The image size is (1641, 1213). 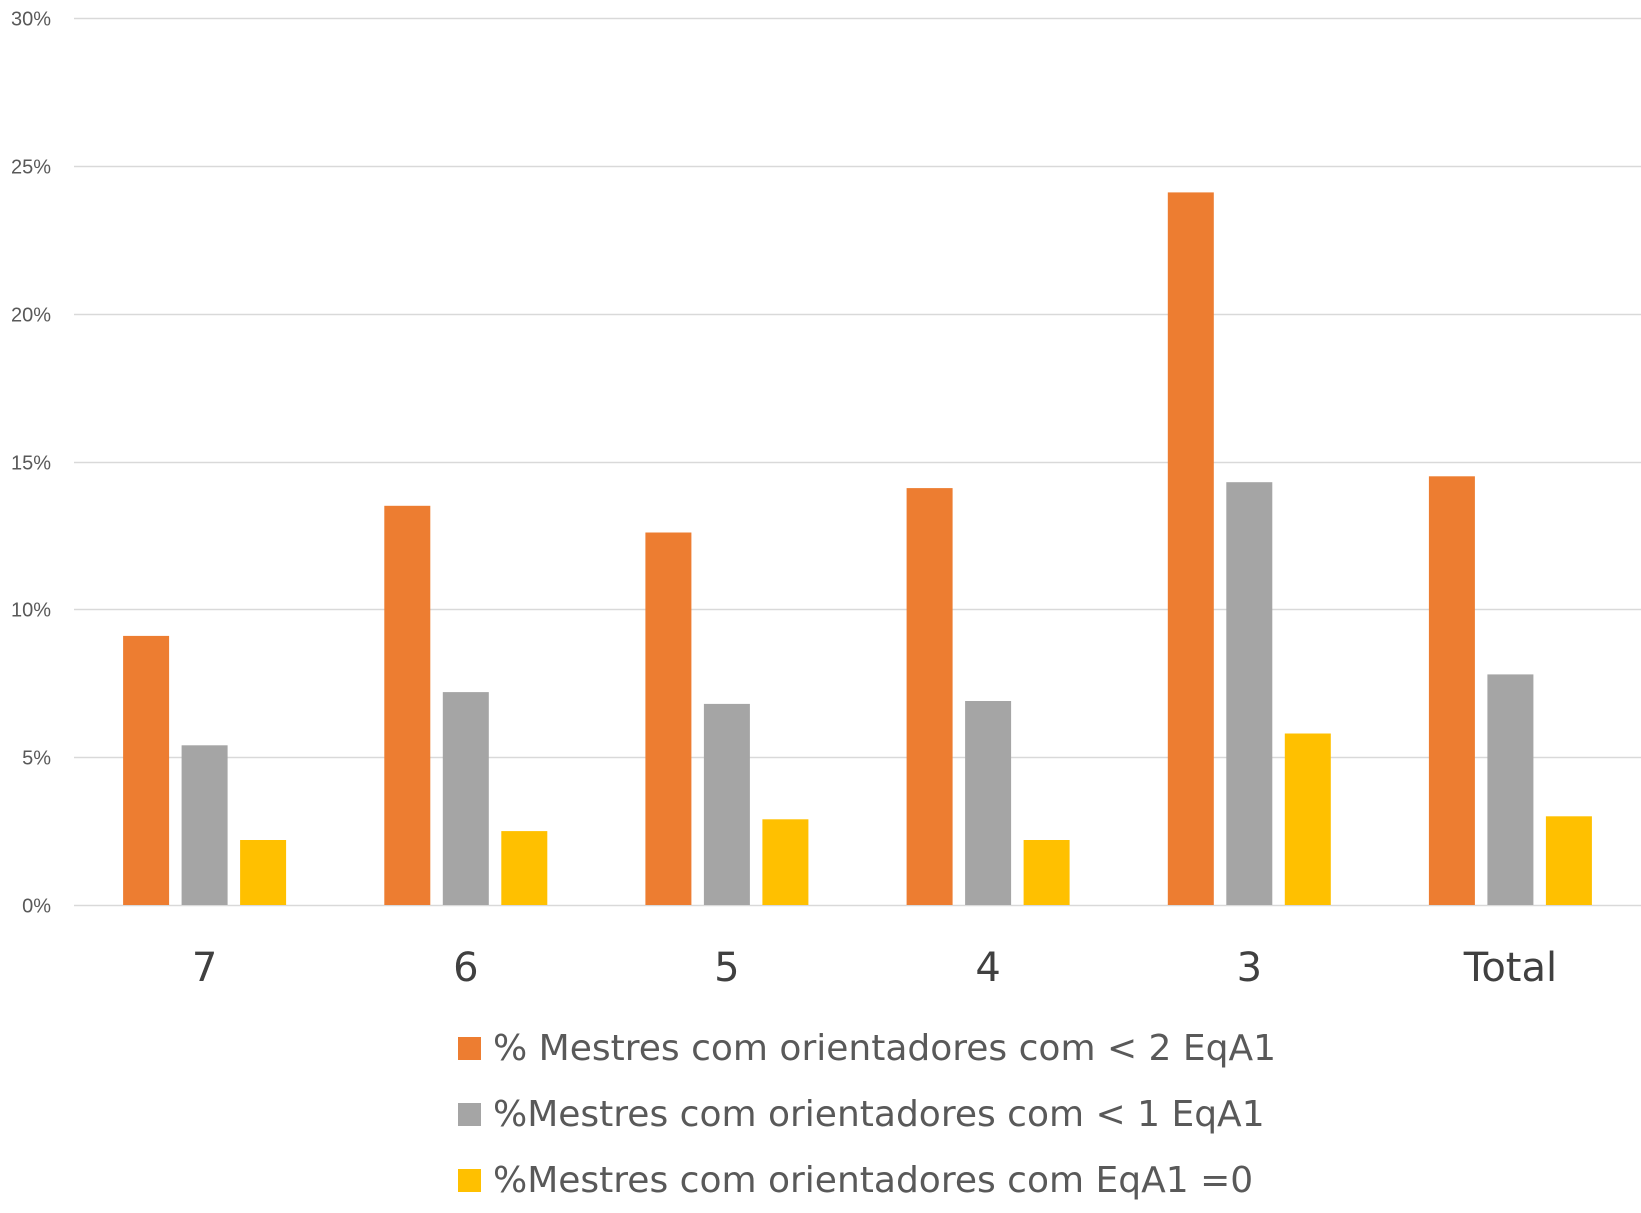 I want to click on y-tick-label: 5%, so click(x=36, y=759).